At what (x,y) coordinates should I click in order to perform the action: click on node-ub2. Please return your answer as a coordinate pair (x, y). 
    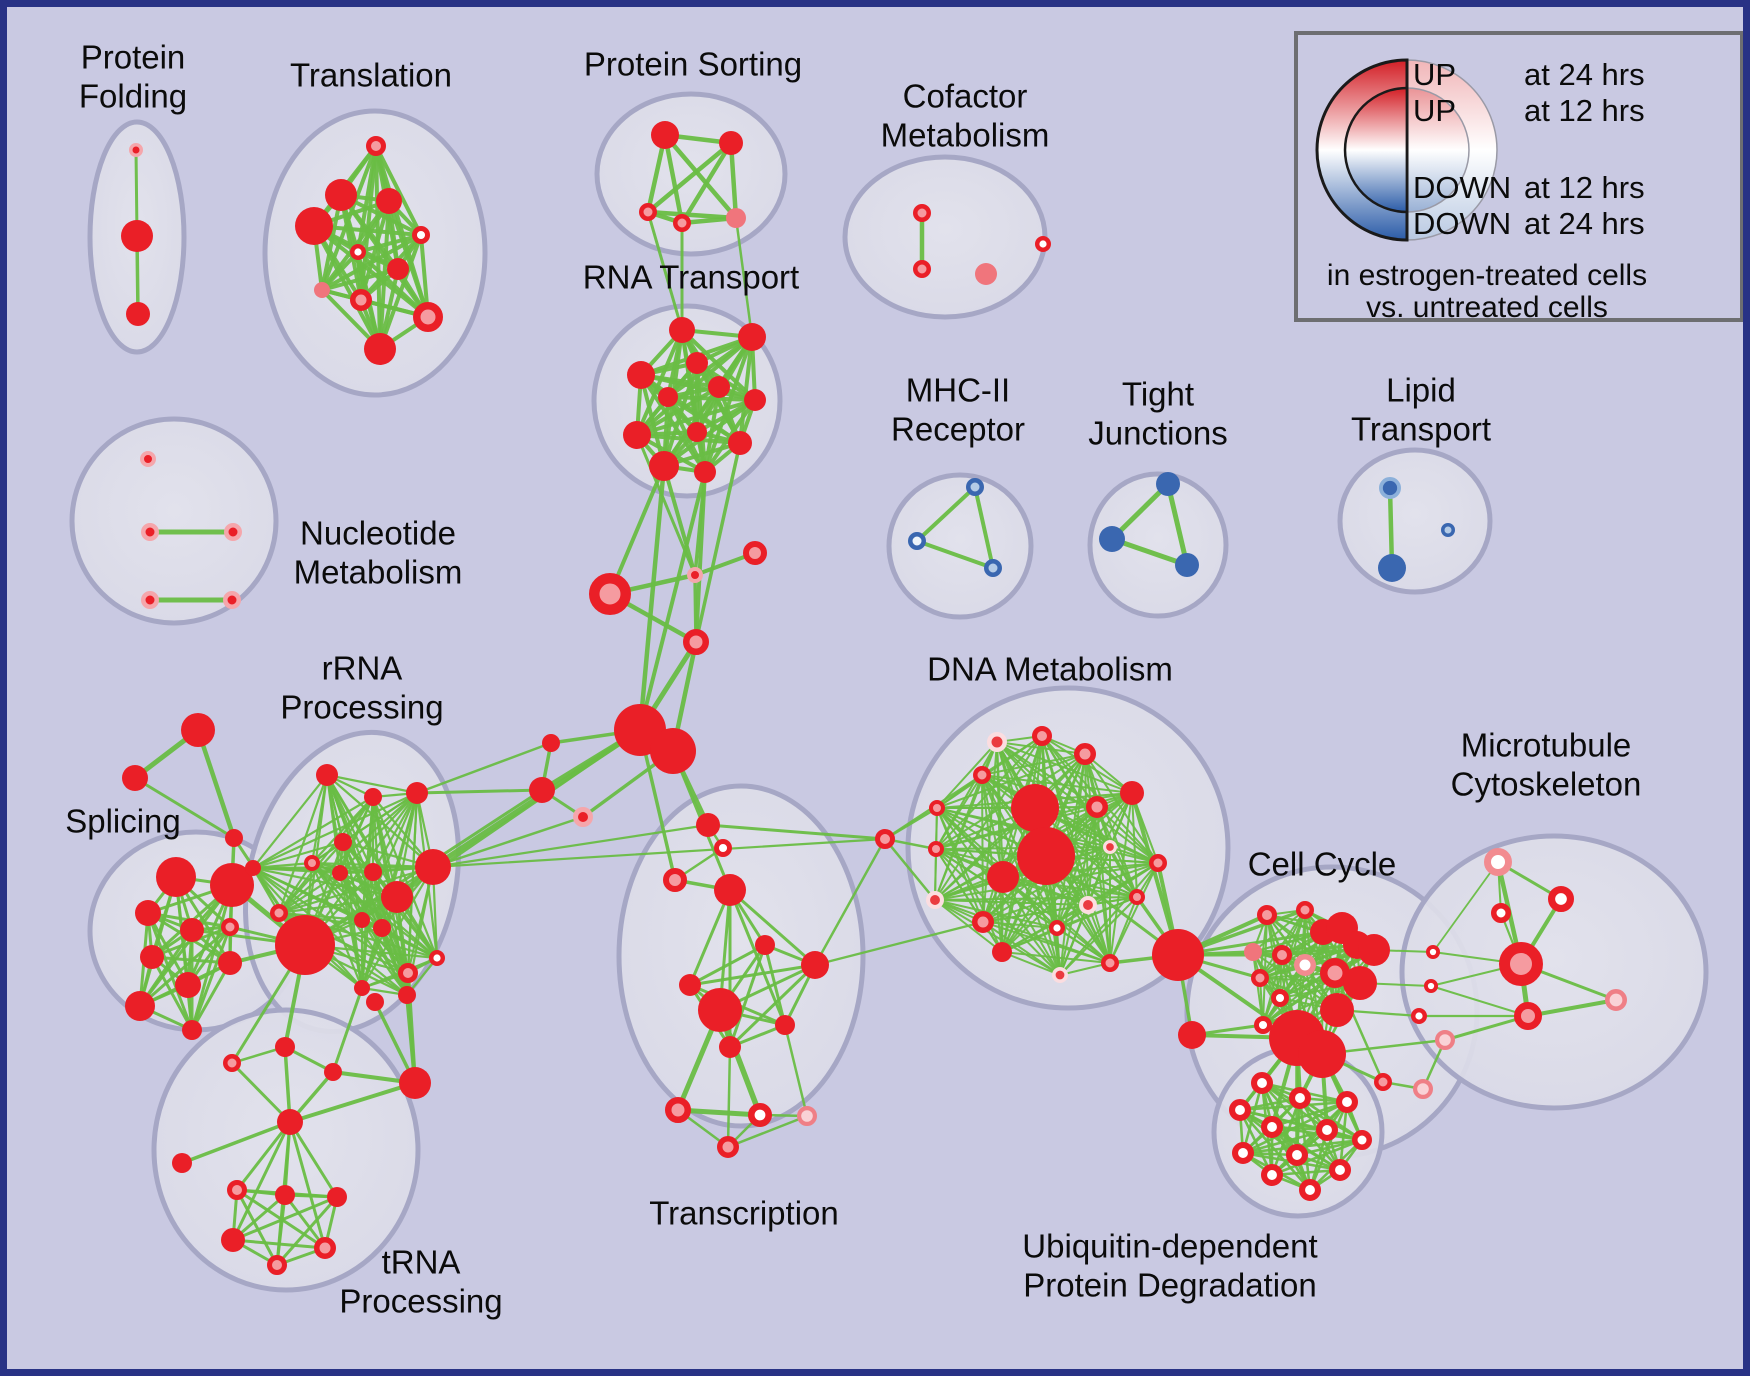
    Looking at the image, I should click on (1300, 1098).